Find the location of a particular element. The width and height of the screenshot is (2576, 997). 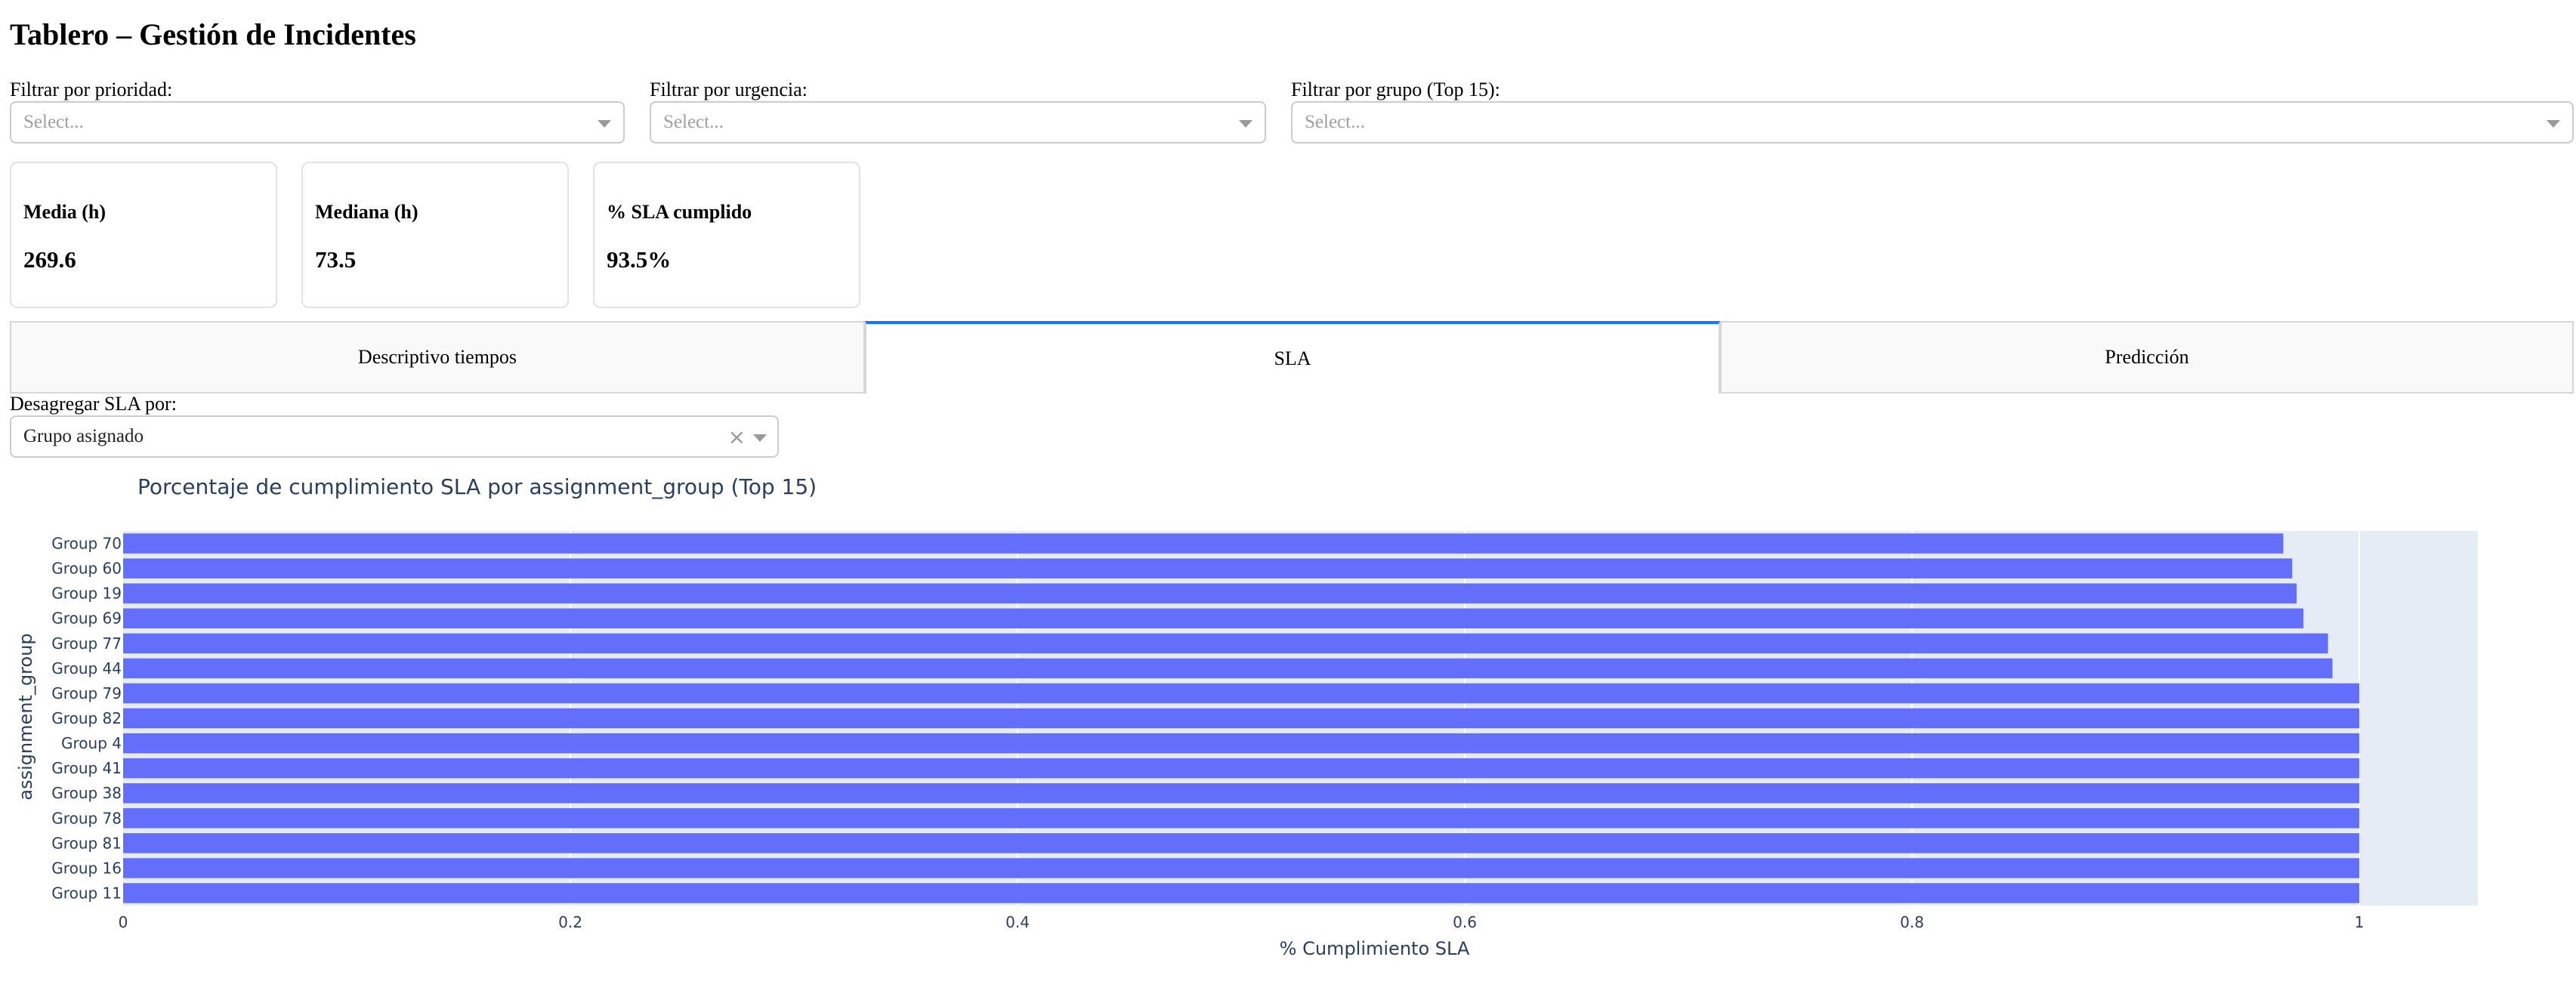

breakdown-select: Grupo asignado × is located at coordinates (394, 436).